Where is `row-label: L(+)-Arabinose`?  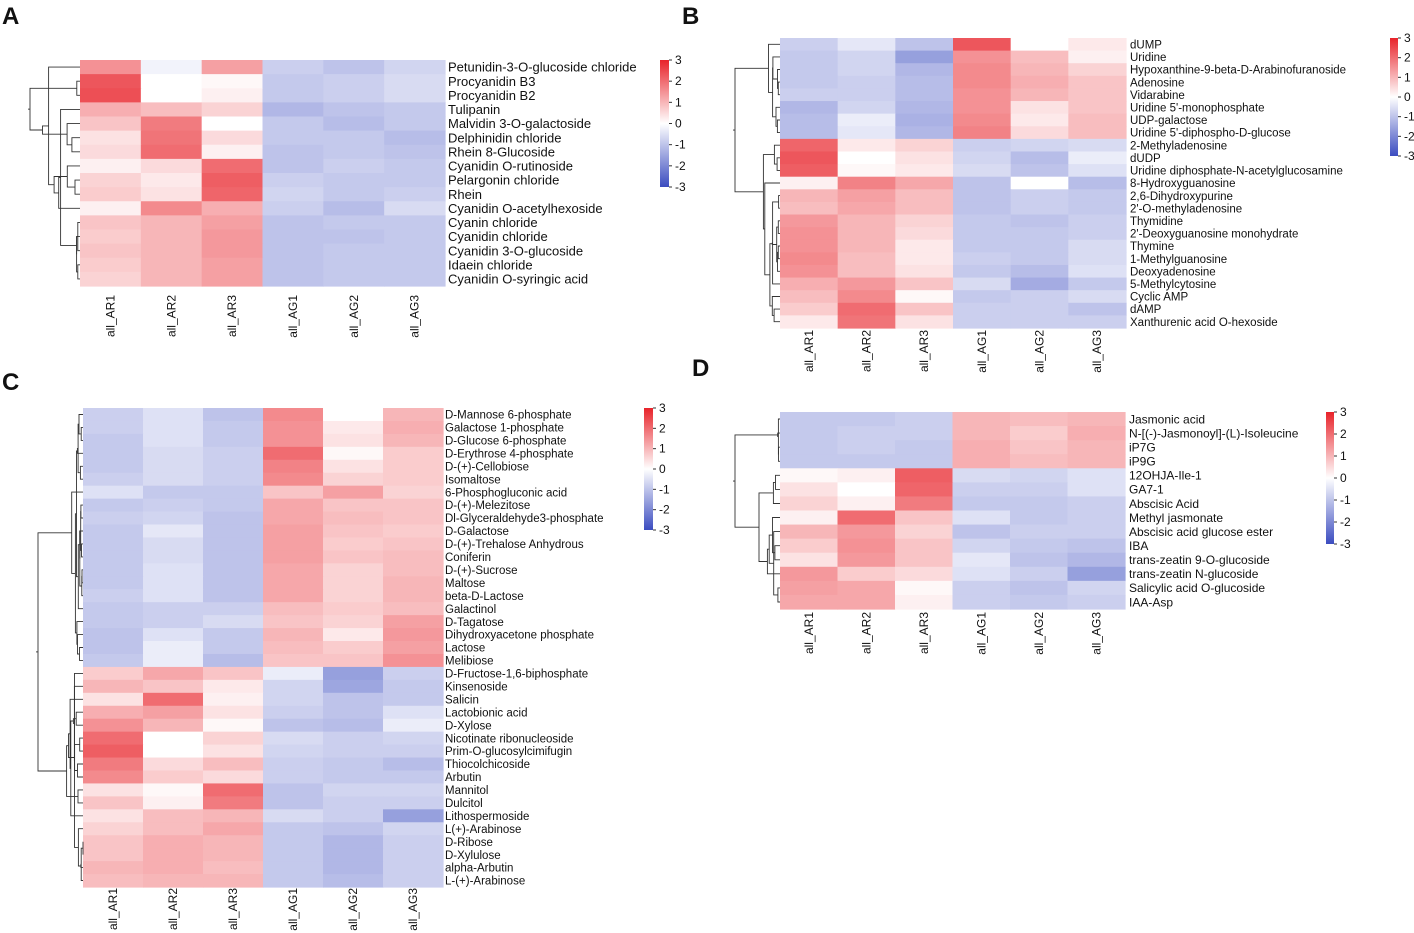 row-label: L(+)-Arabinose is located at coordinates (483, 830).